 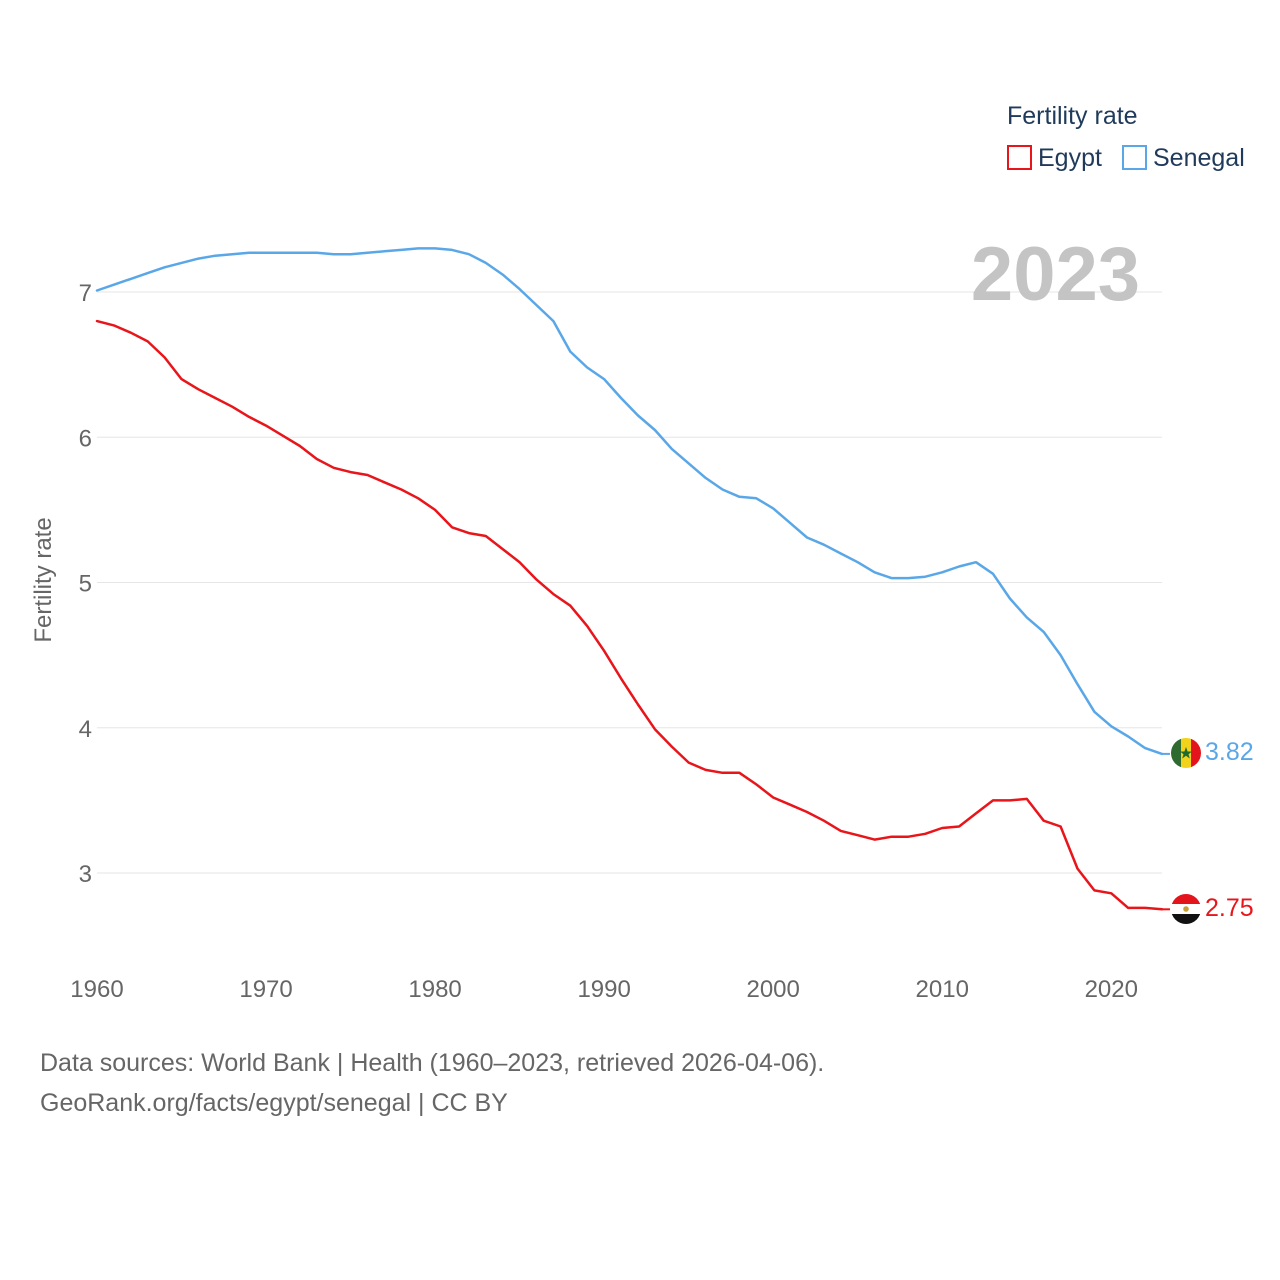 What do you see at coordinates (1186, 753) in the screenshot?
I see `senegal-flag-icon` at bounding box center [1186, 753].